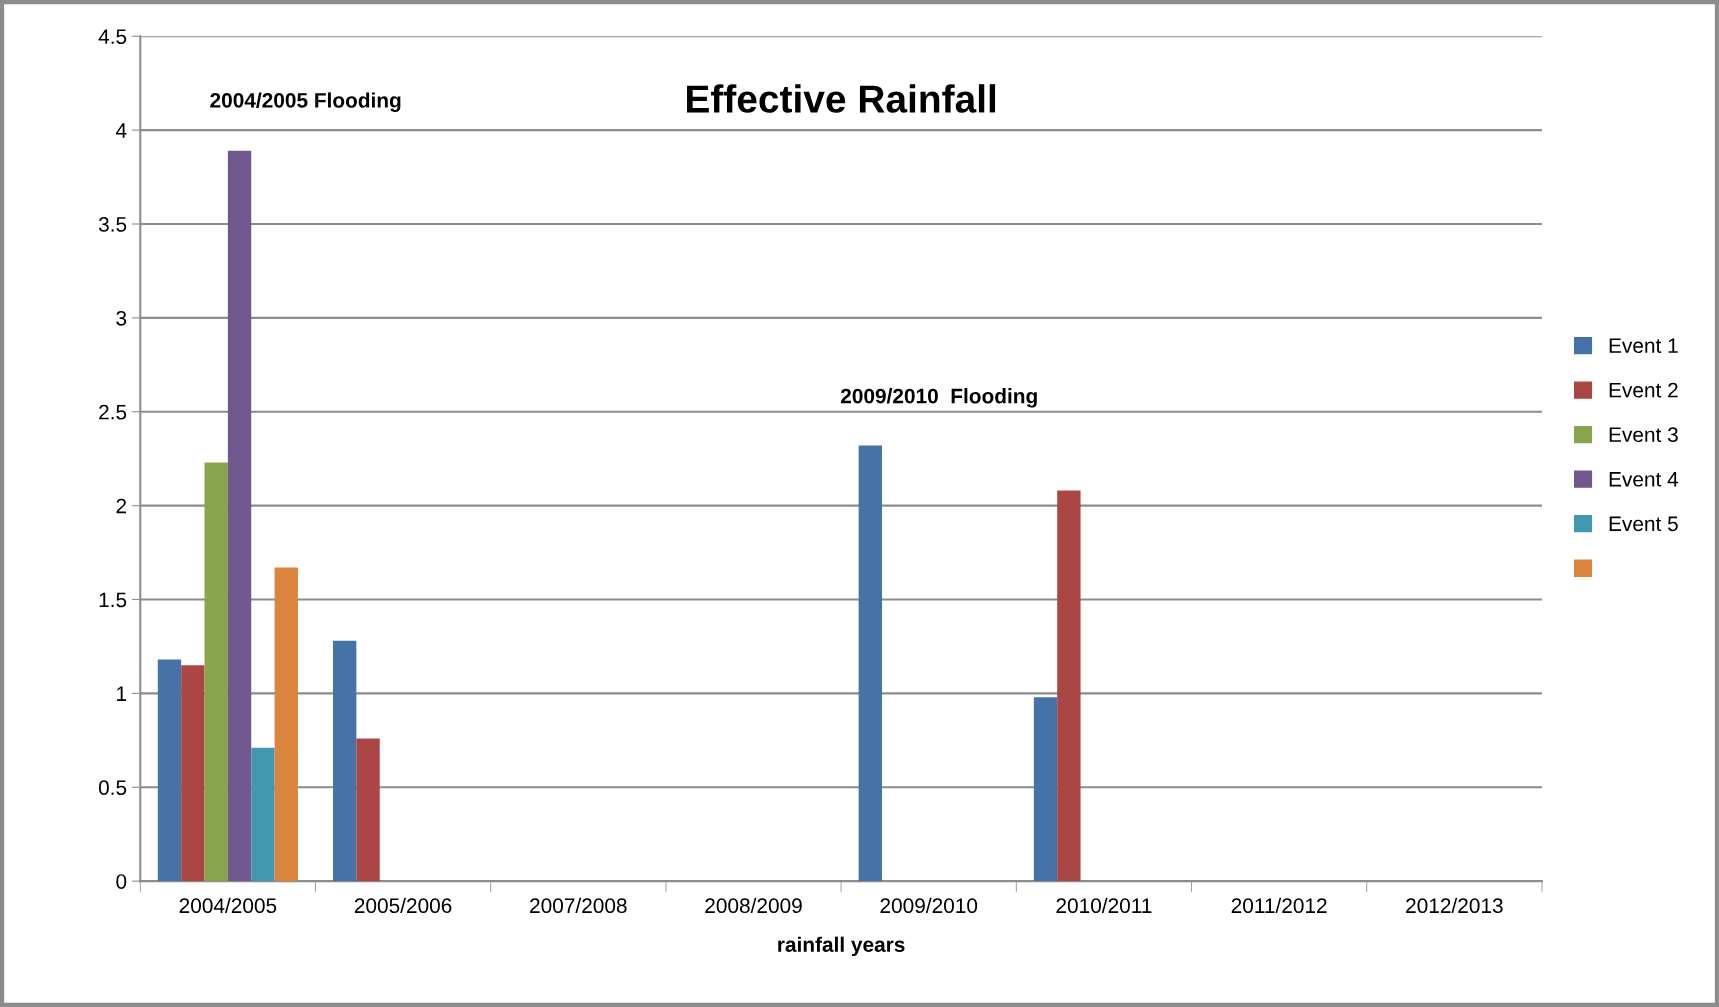 This screenshot has height=1007, width=1719. Describe the element at coordinates (112, 224) in the screenshot. I see `y-tick-label: 3.5` at that location.